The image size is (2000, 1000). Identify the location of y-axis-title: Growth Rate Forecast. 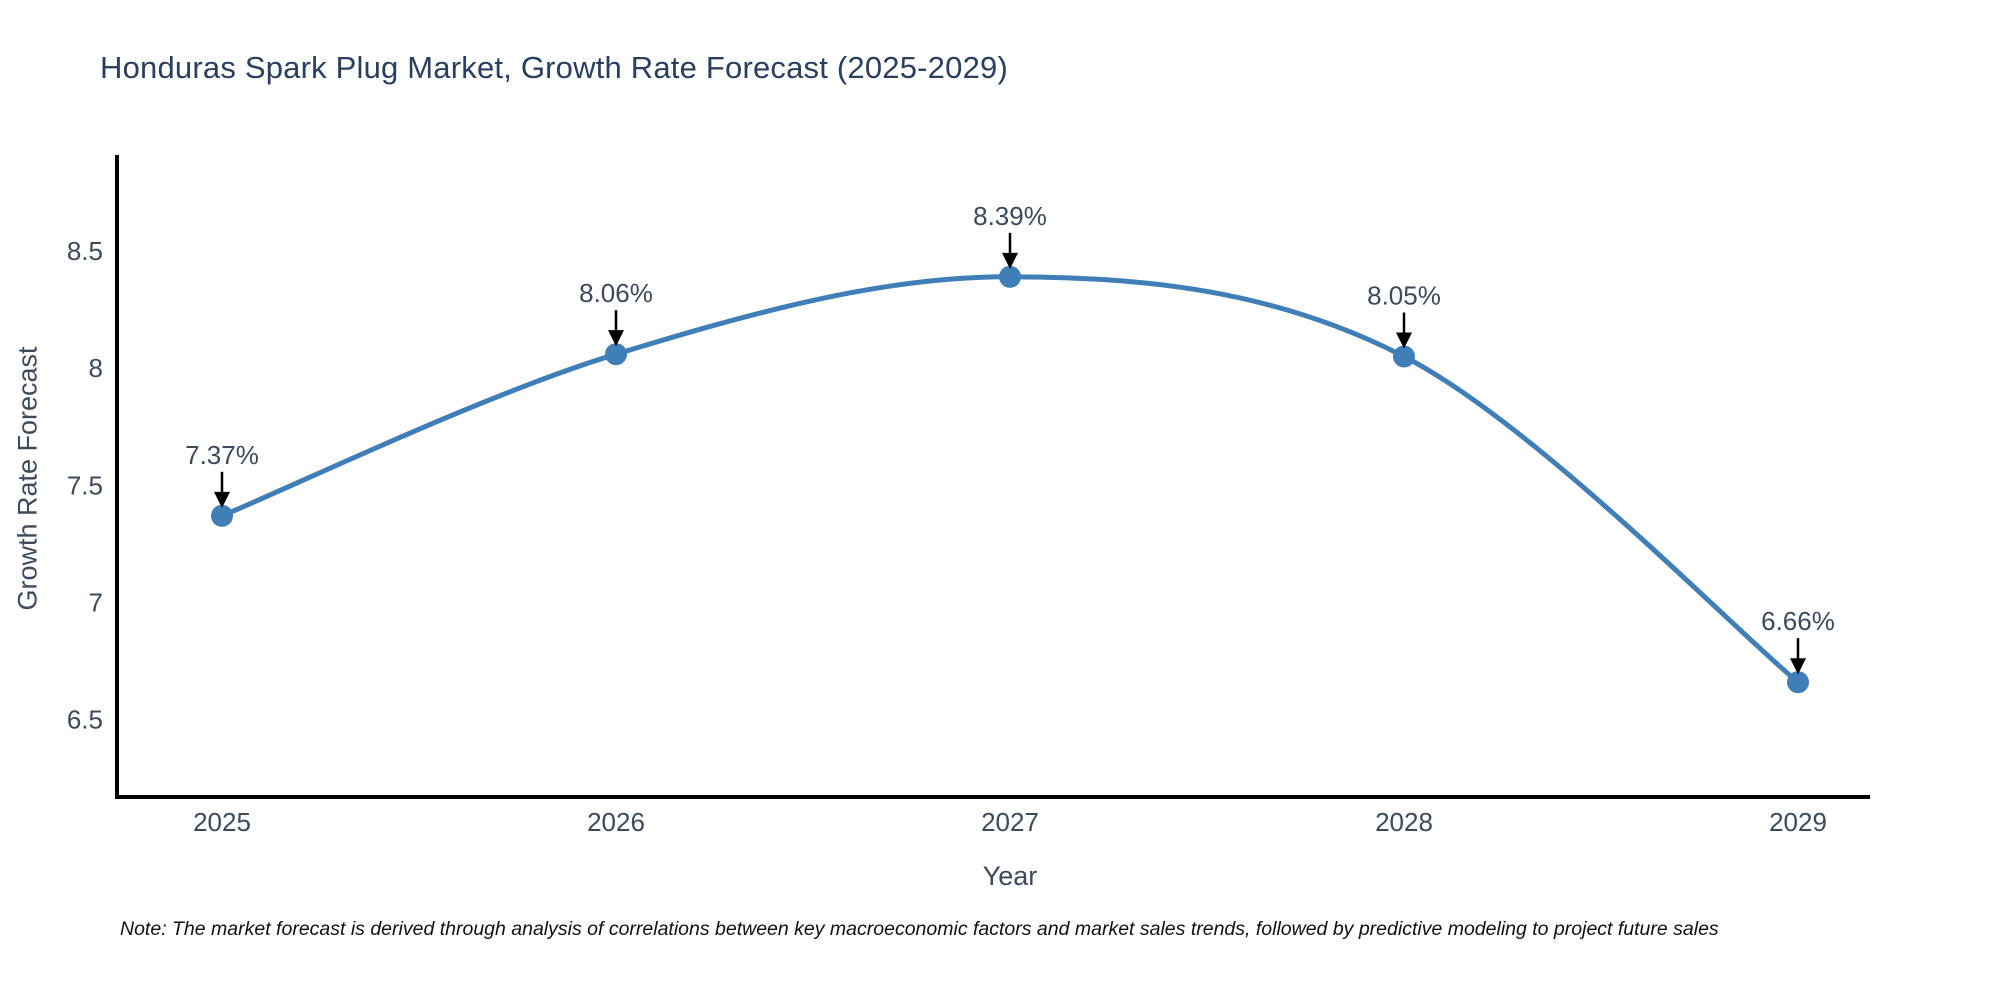
(27, 478).